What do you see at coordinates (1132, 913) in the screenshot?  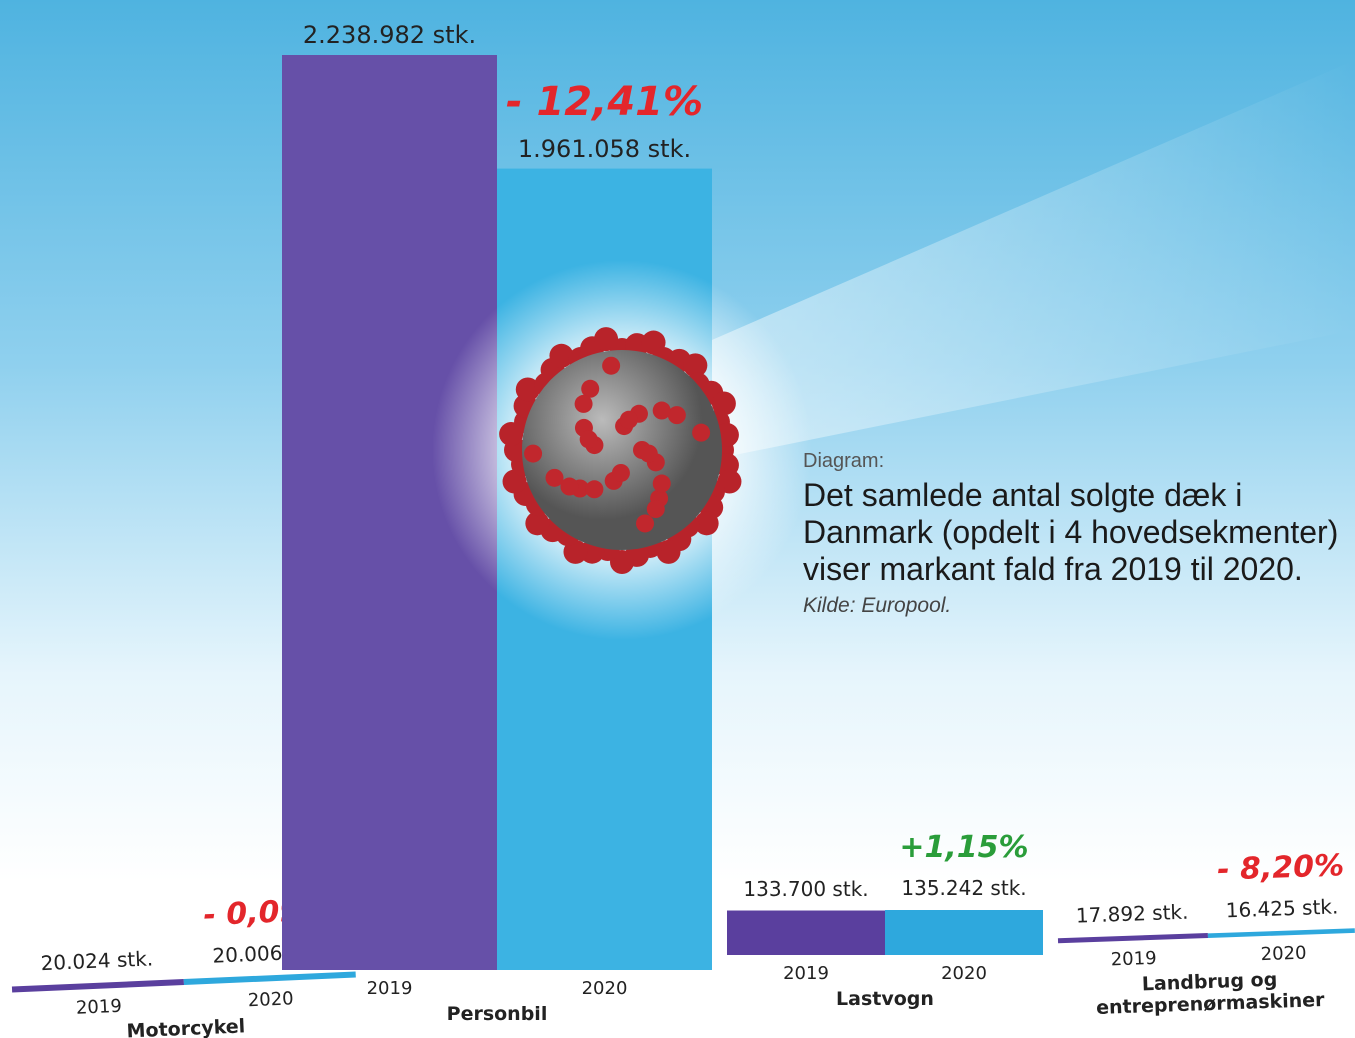 I see `value-label: 17.892 stk.` at bounding box center [1132, 913].